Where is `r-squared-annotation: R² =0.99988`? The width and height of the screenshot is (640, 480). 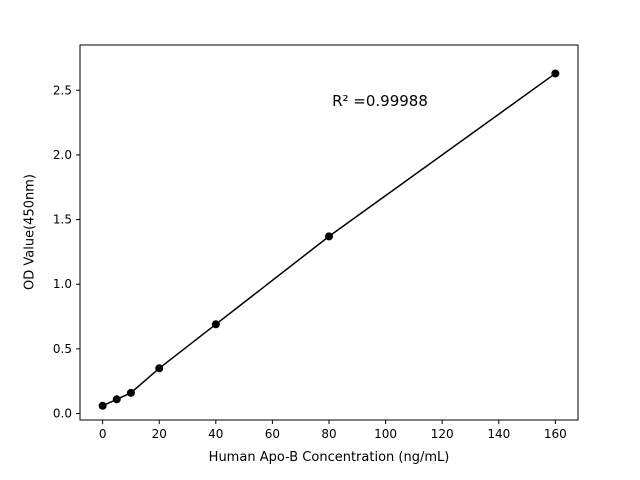 r-squared-annotation: R² =0.99988 is located at coordinates (380, 101).